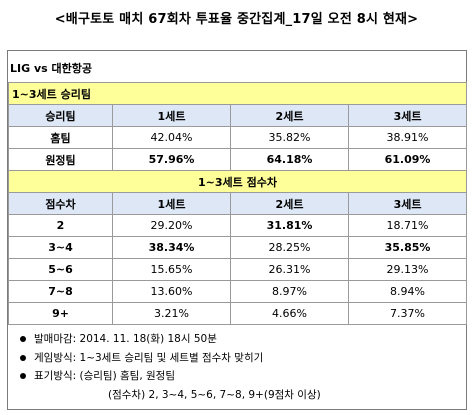  What do you see at coordinates (214, 394) in the screenshot?
I see `note-notation-sub: (점수차) 2, 3~4, 5~6, 7~8, 9+(9점차 이상)` at bounding box center [214, 394].